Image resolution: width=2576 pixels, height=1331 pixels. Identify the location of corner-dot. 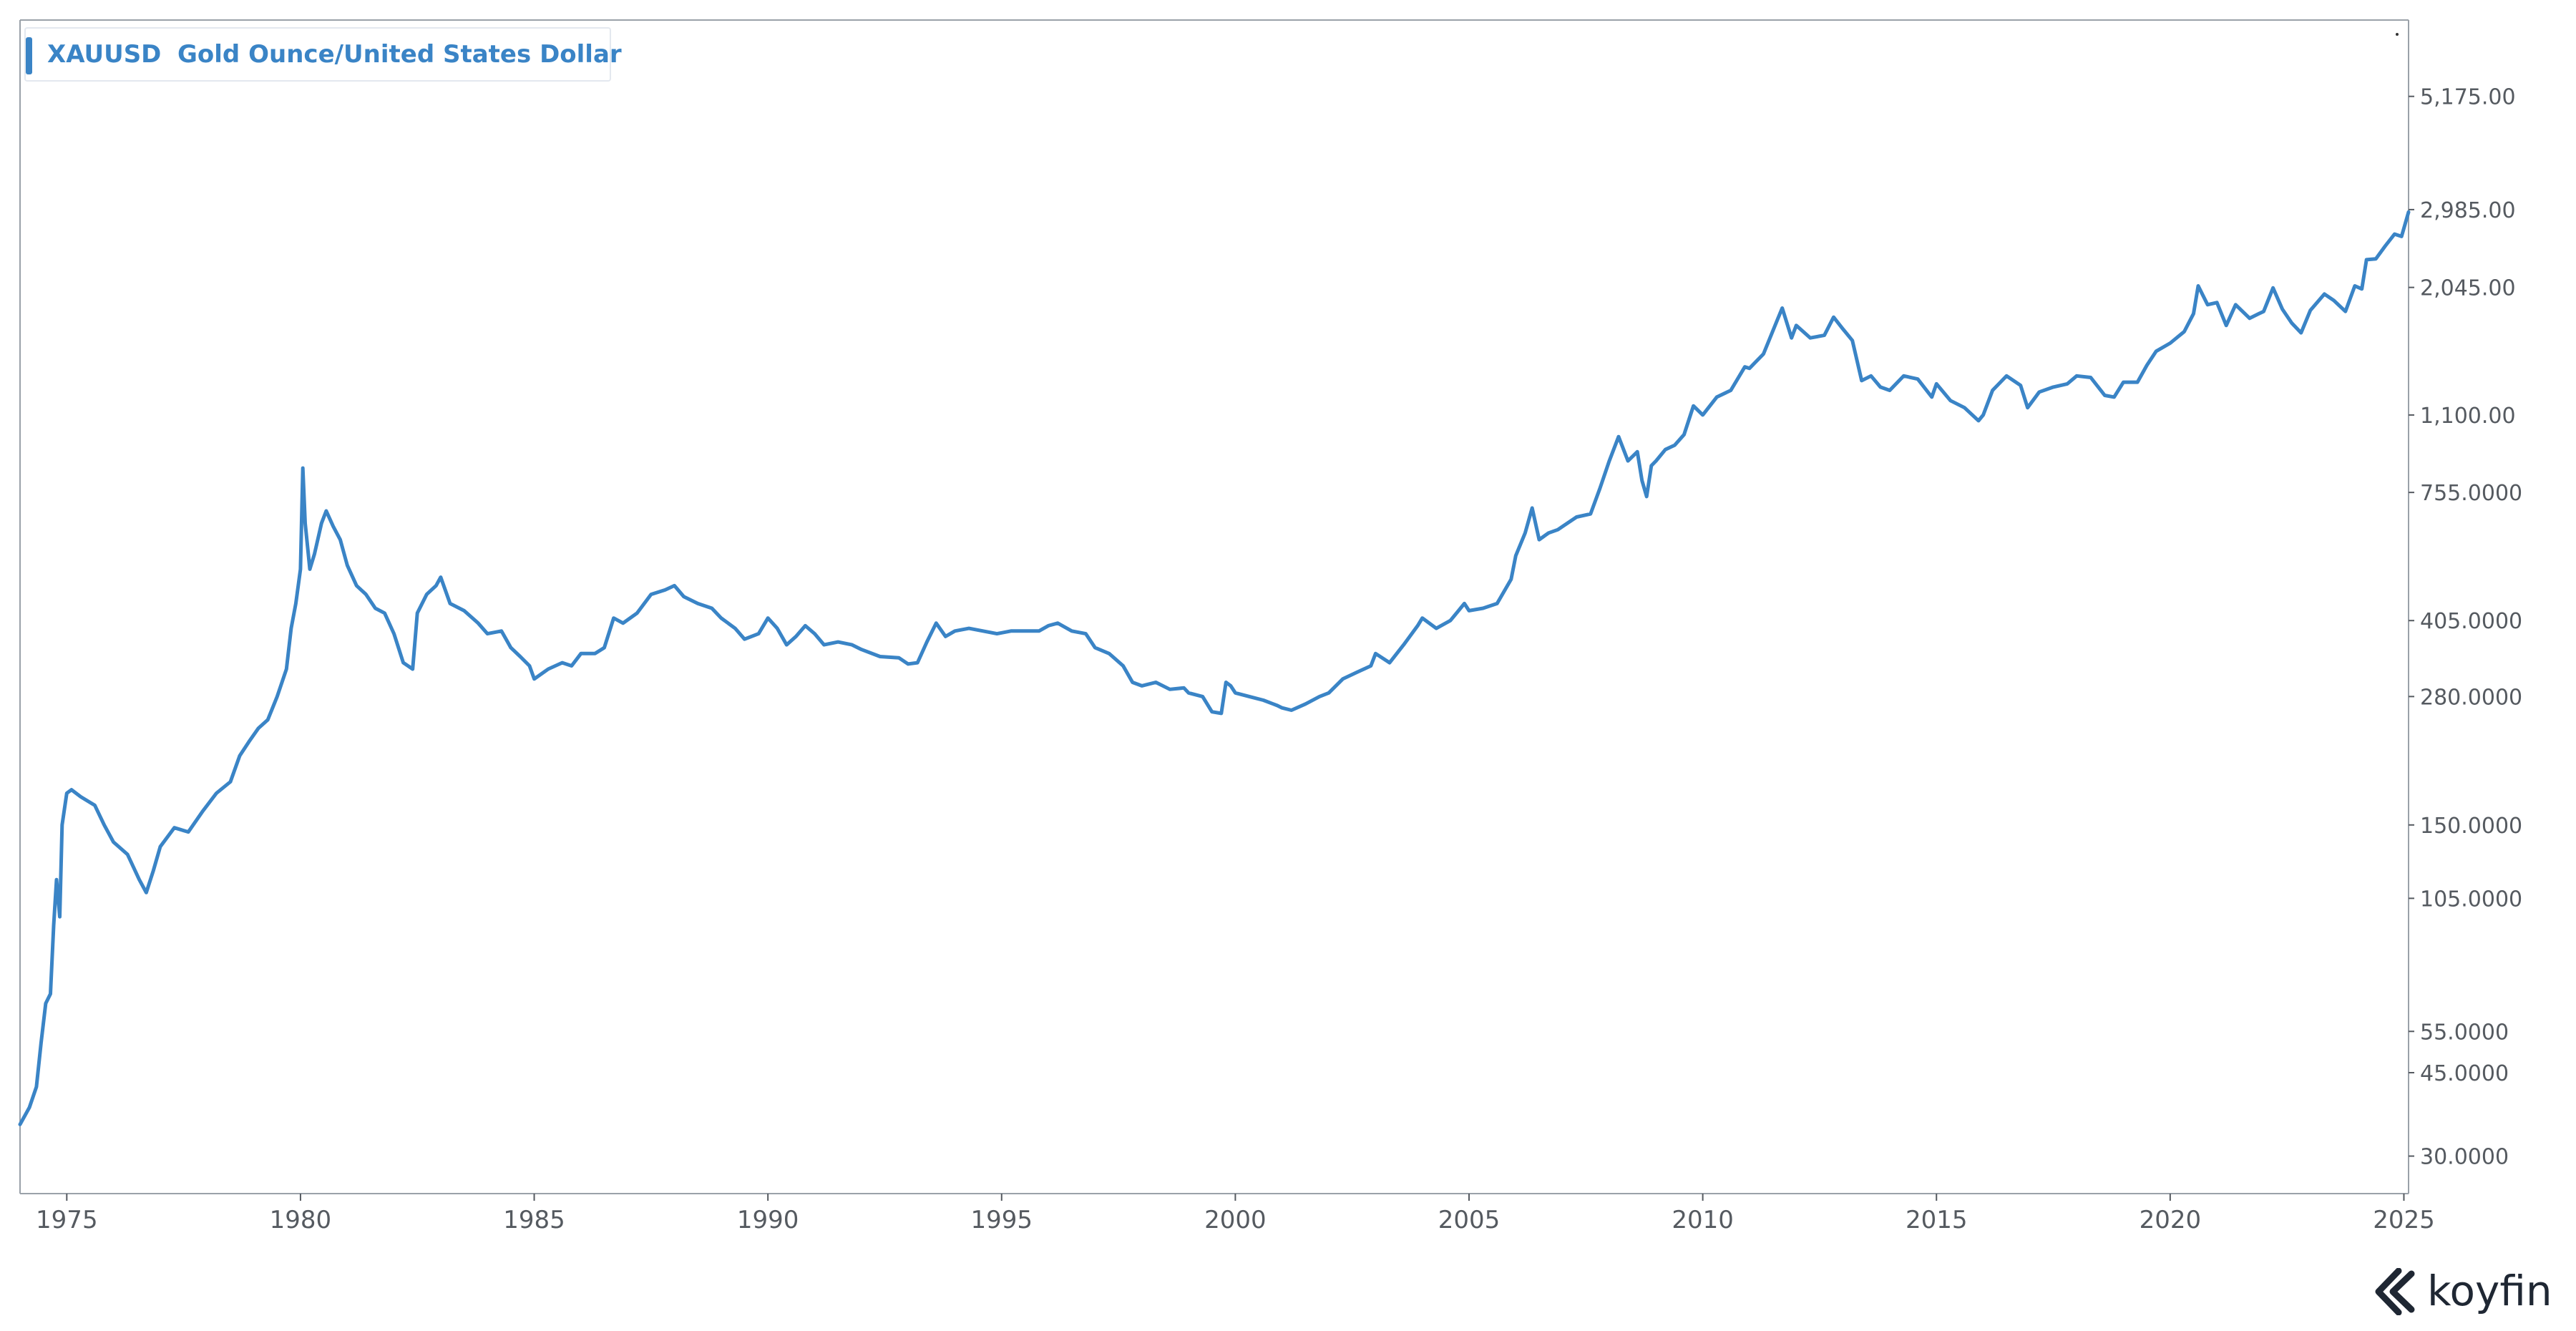
(2397, 34).